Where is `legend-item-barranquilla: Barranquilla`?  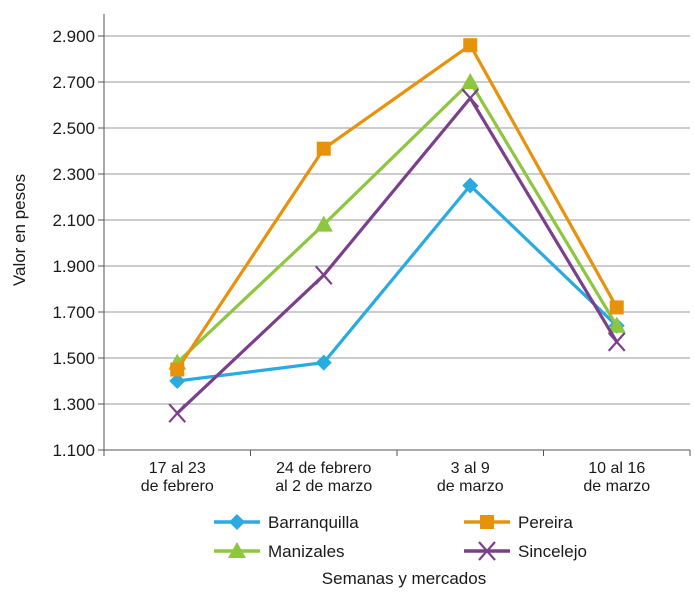 legend-item-barranquilla: Barranquilla is located at coordinates (286, 522).